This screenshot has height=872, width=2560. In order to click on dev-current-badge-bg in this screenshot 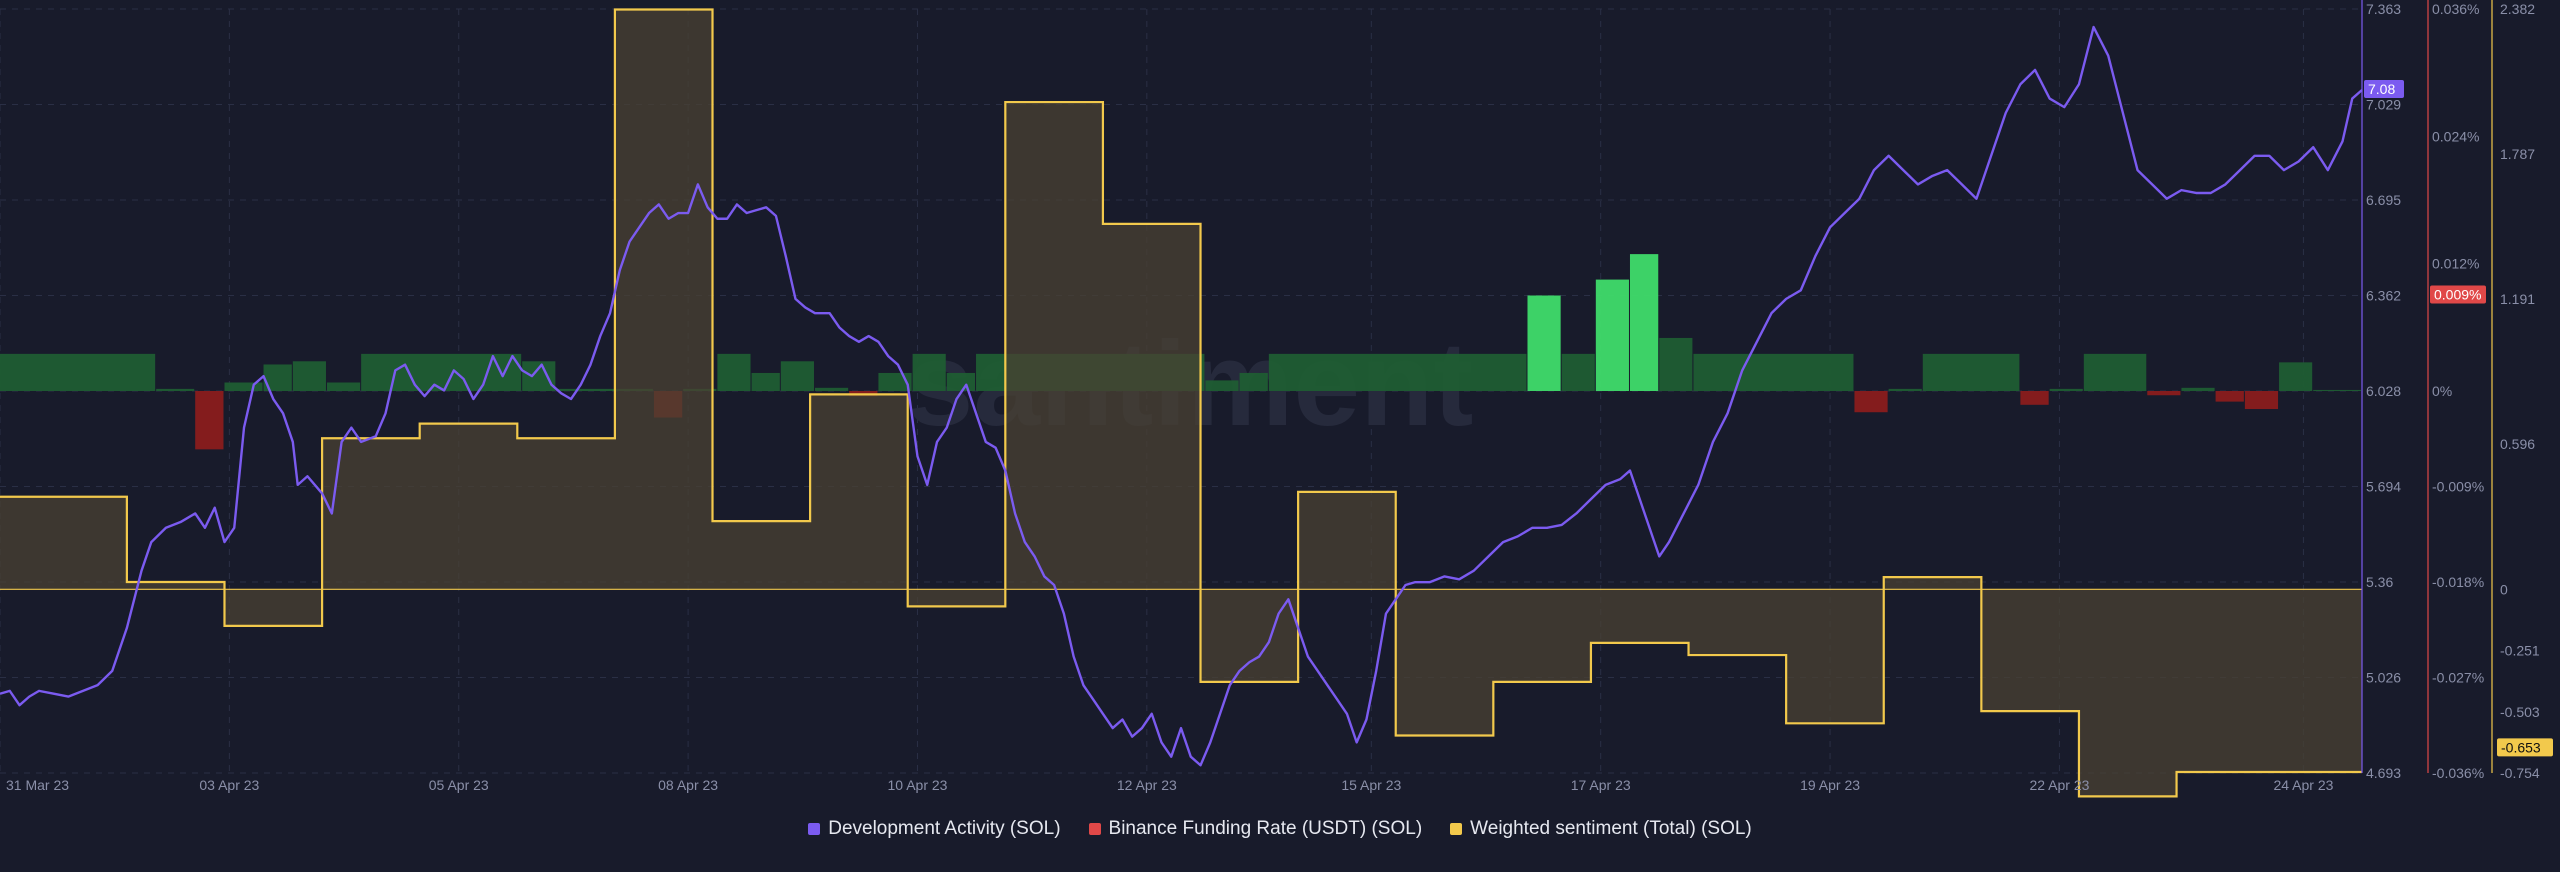, I will do `click(2384, 88)`.